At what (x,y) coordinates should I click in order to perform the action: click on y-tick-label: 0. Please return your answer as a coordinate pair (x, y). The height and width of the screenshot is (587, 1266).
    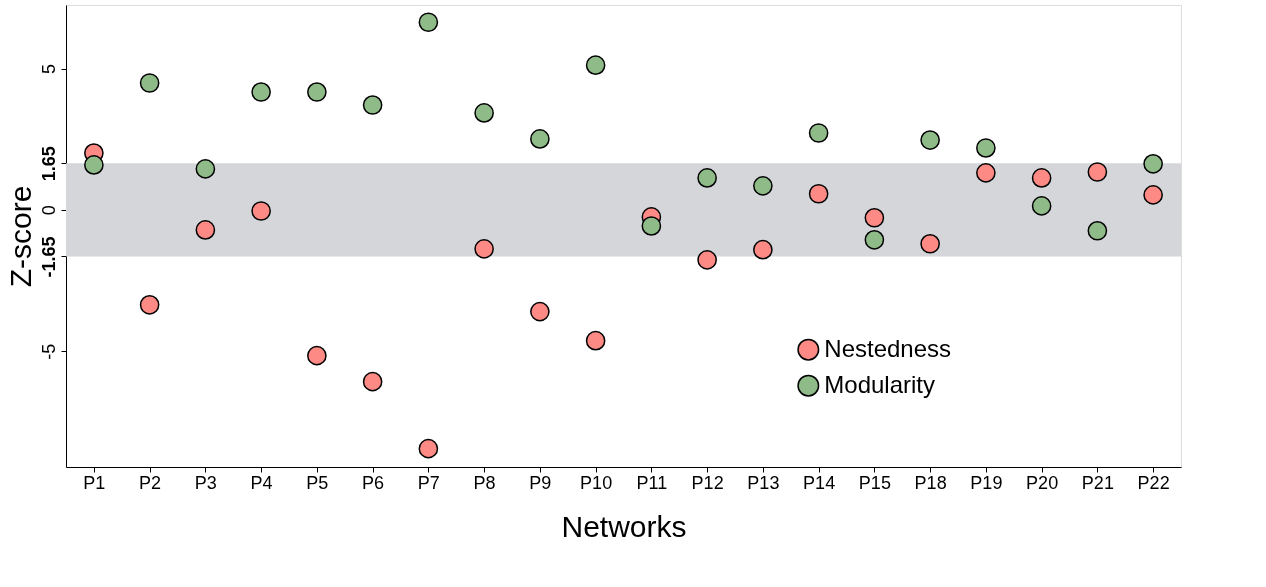
    Looking at the image, I should click on (48, 210).